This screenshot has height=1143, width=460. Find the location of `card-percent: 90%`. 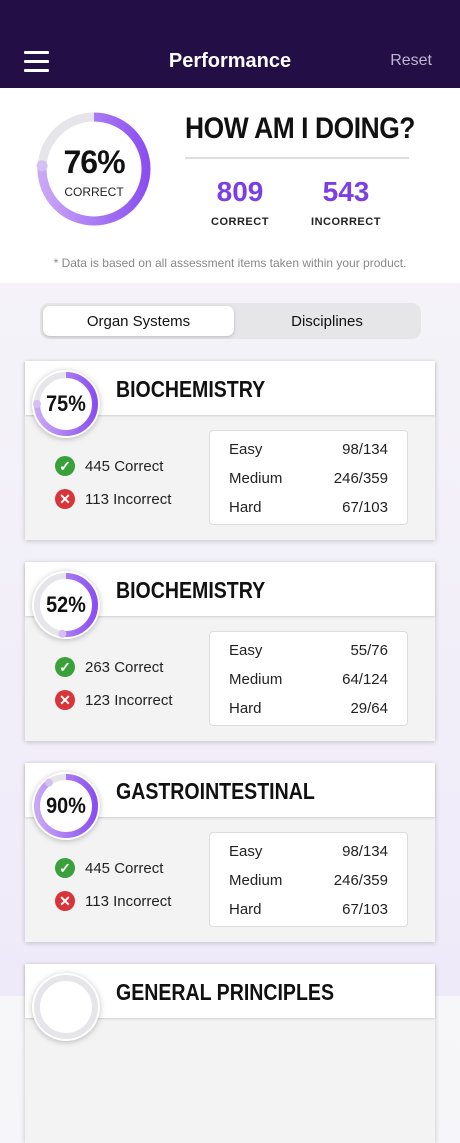

card-percent: 90% is located at coordinates (66, 805).